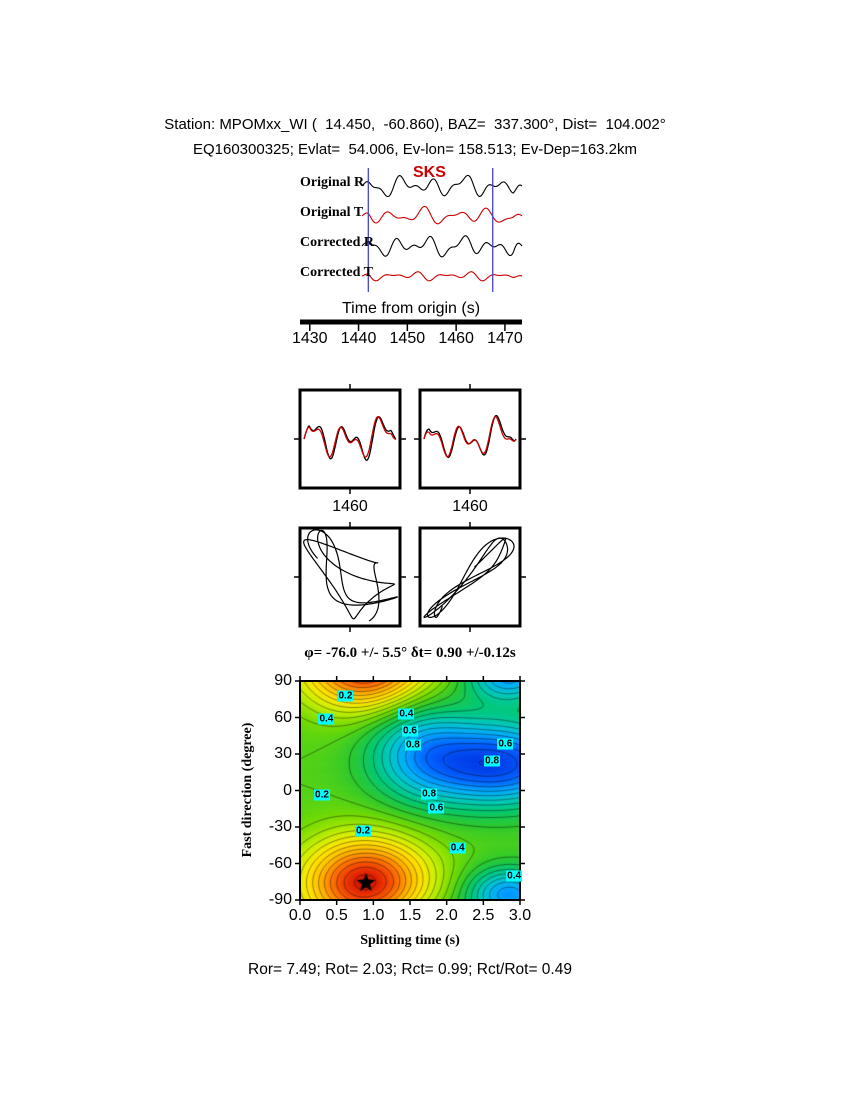 The image size is (850, 1100). I want to click on splitting-time-tick-label: 1.5, so click(410, 915).